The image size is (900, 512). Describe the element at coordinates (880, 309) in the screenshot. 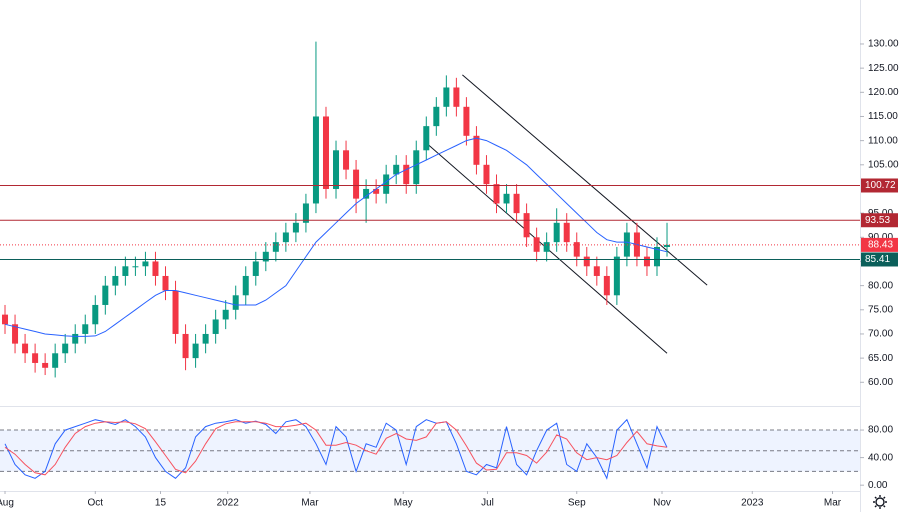

I see `y-tick-label: 75.00` at that location.